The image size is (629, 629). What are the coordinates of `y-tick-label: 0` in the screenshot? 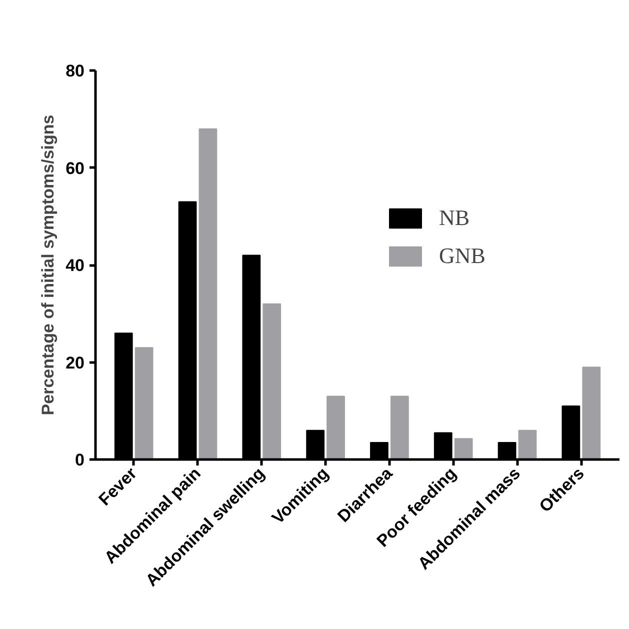 It's located at (80, 460).